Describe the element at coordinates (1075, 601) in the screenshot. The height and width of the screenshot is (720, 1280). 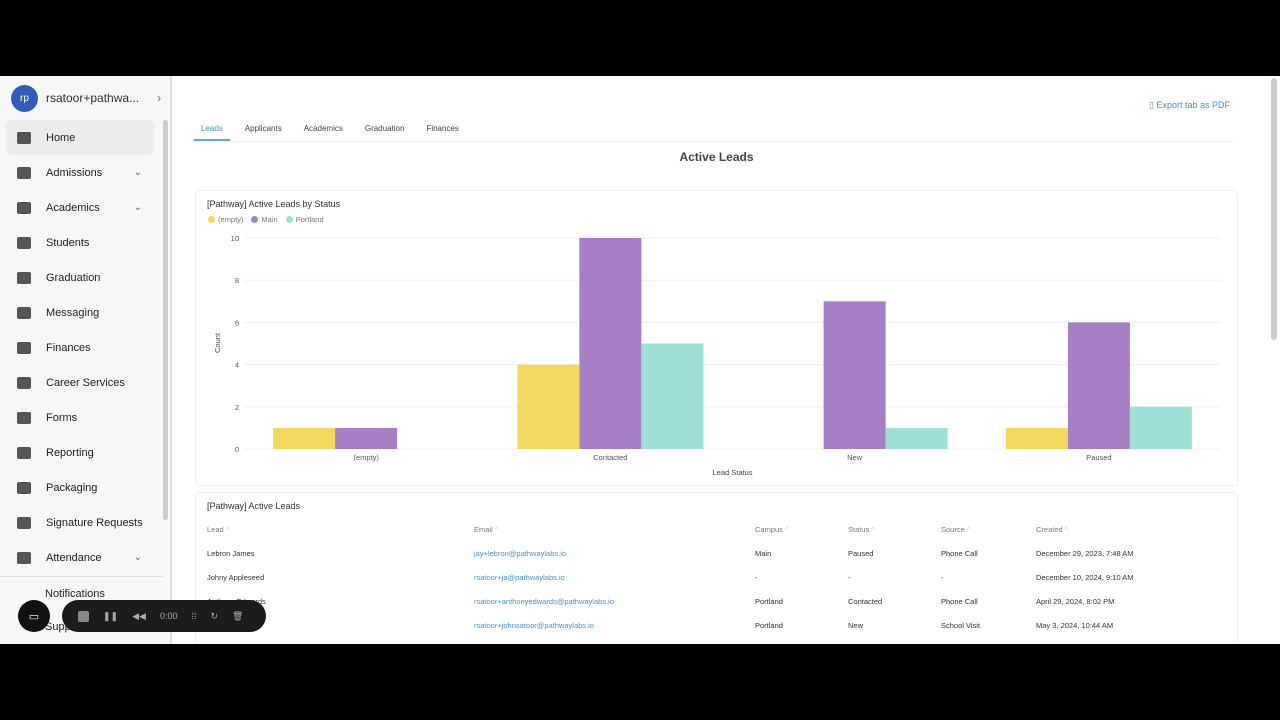
I see `table-cell: April 29, 2024, 8:02 PM` at that location.